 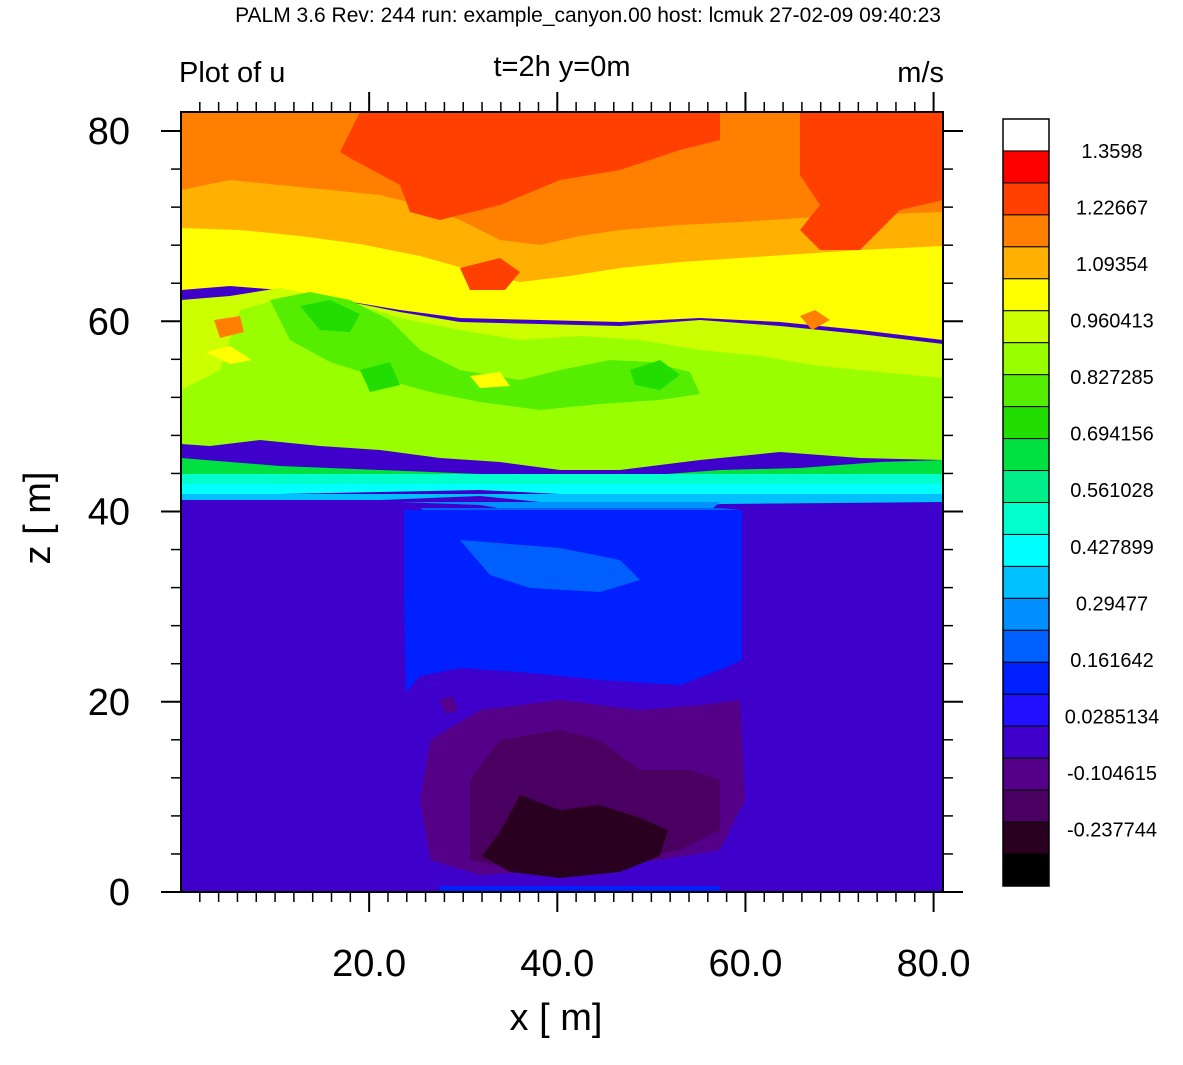 What do you see at coordinates (1111, 435) in the screenshot?
I see `colorbar-label: 0.694156` at bounding box center [1111, 435].